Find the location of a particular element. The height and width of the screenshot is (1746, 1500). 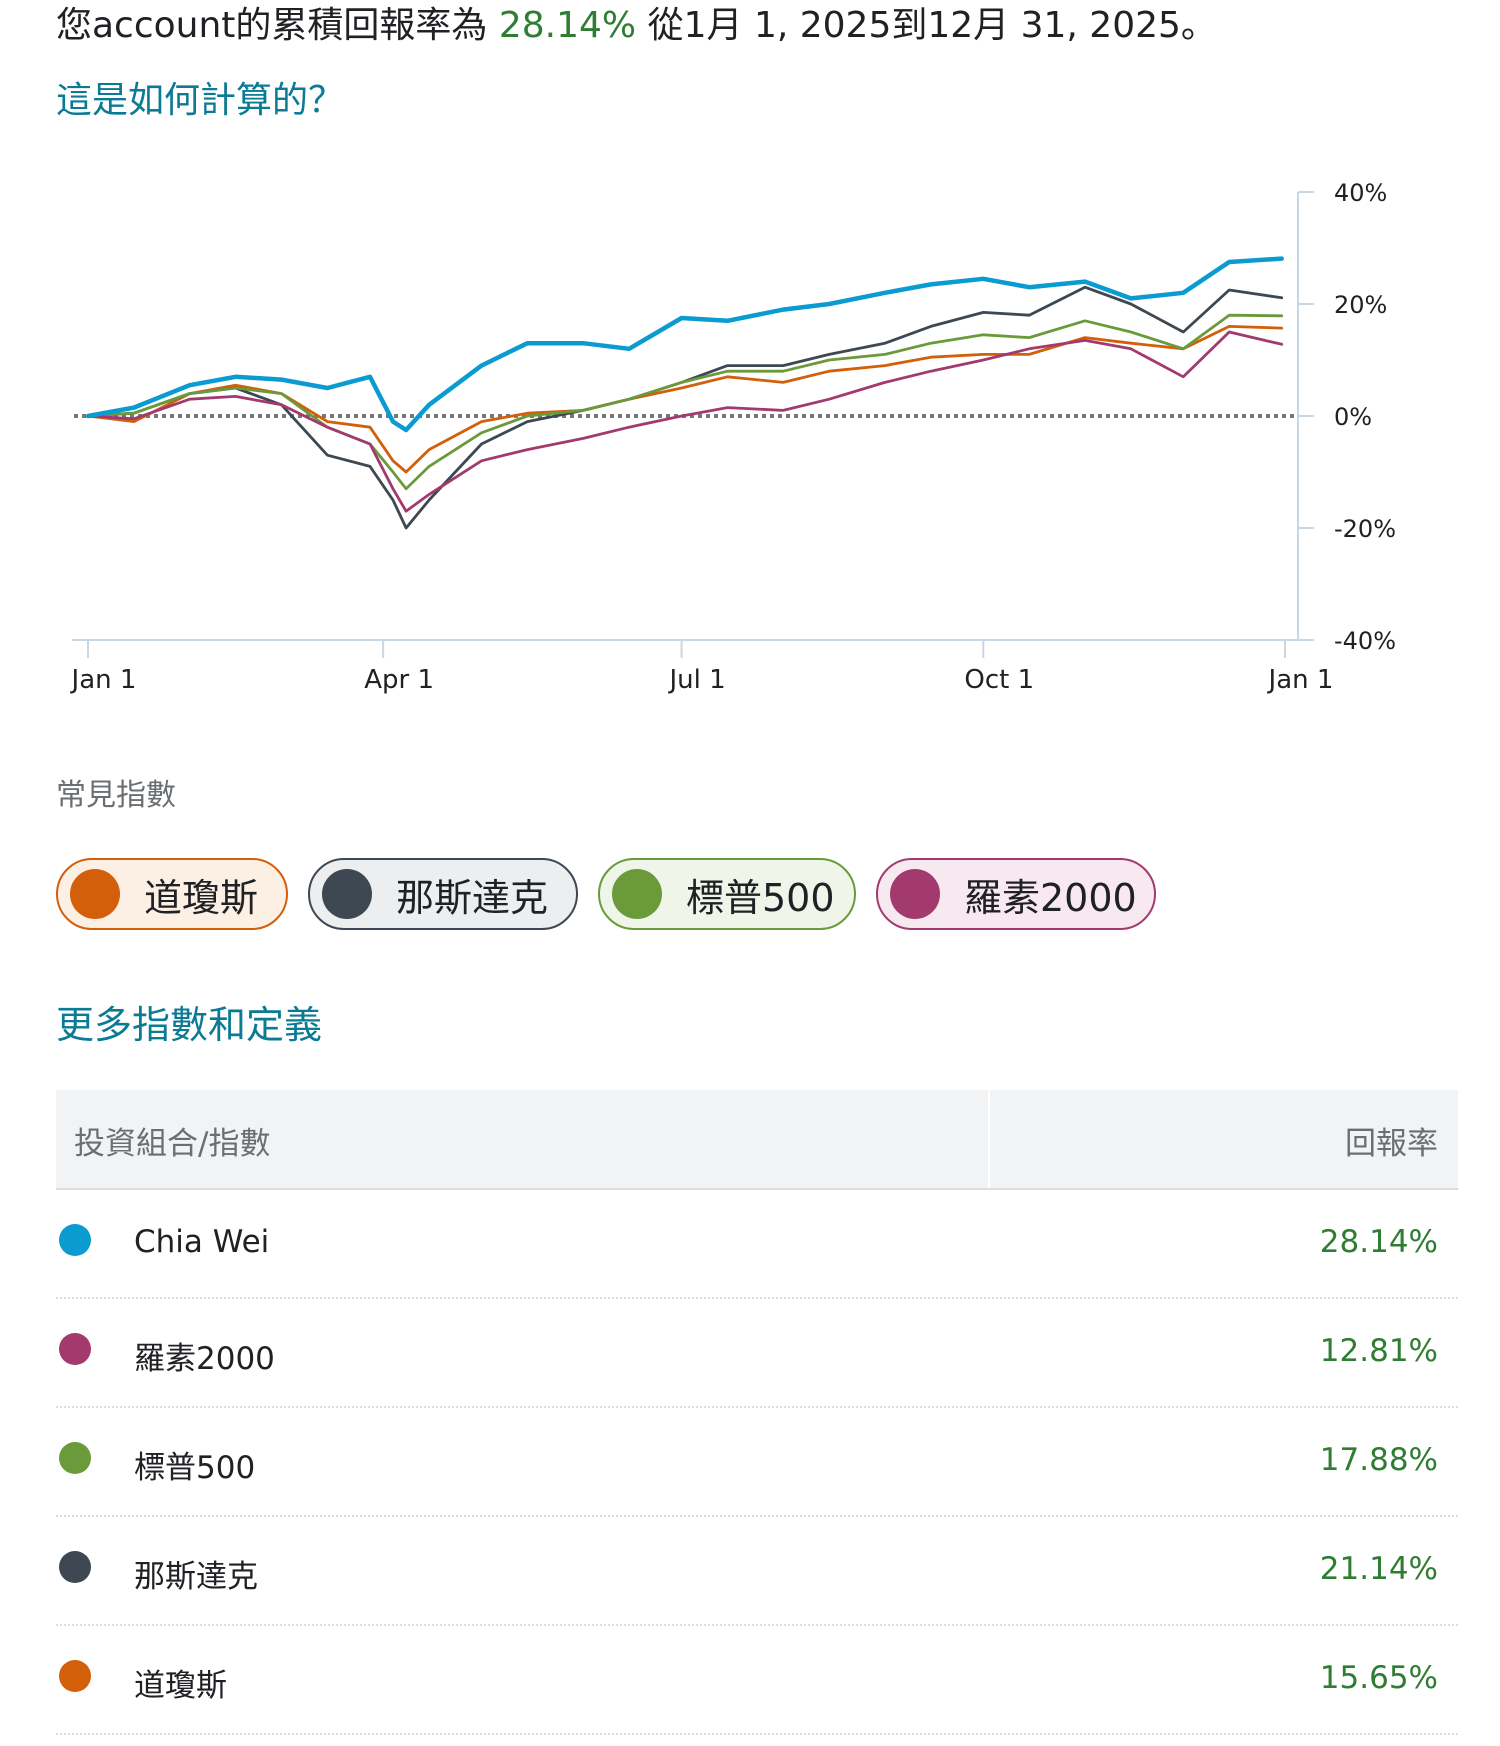

chip-dow-jones: 道瓊斯 is located at coordinates (172, 894).